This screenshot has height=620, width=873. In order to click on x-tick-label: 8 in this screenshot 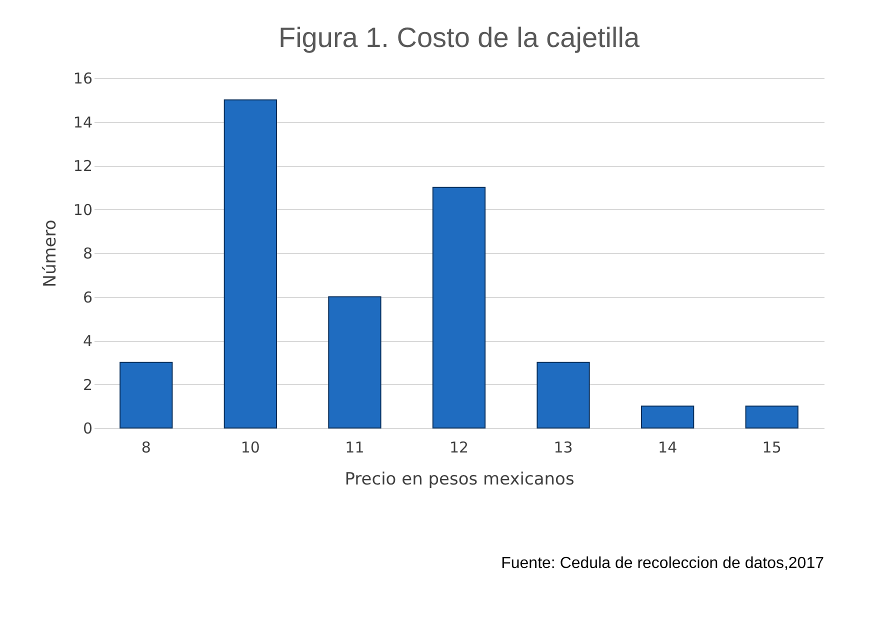, I will do `click(146, 447)`.